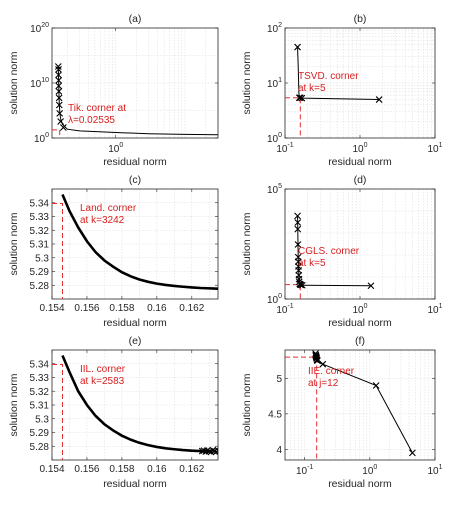  Describe the element at coordinates (279, 379) in the screenshot. I see `y-tick-label: 5` at that location.